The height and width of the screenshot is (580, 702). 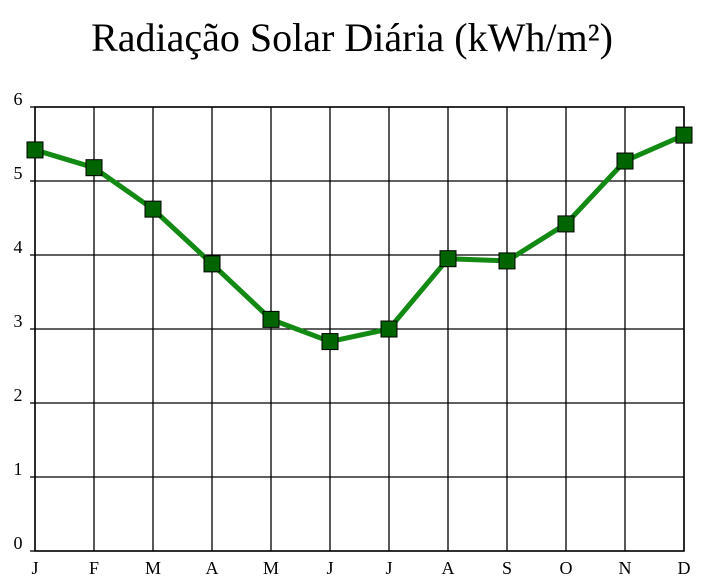 I want to click on chart-title: Radiação Solar Diária (kWh/m²), so click(x=352, y=37).